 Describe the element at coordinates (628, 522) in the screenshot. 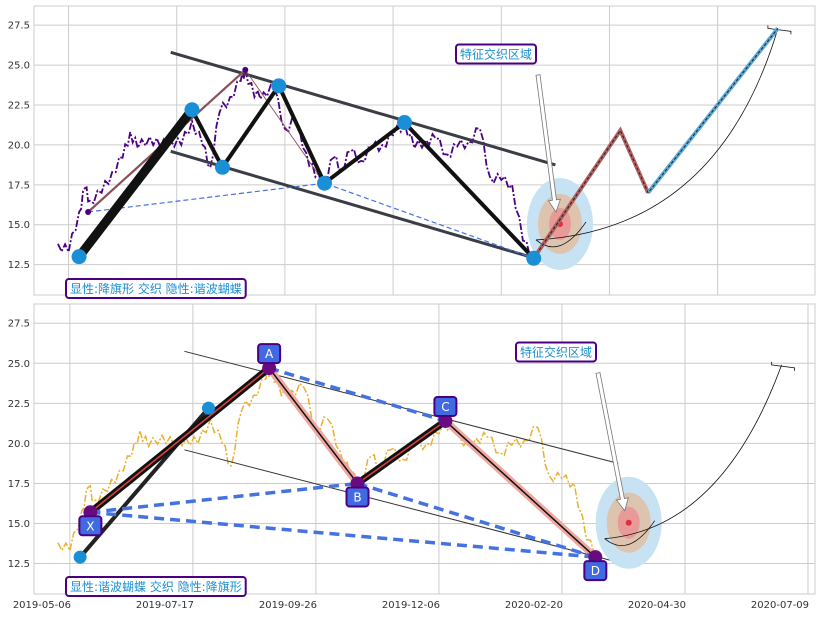

I see `target-zone-center` at that location.